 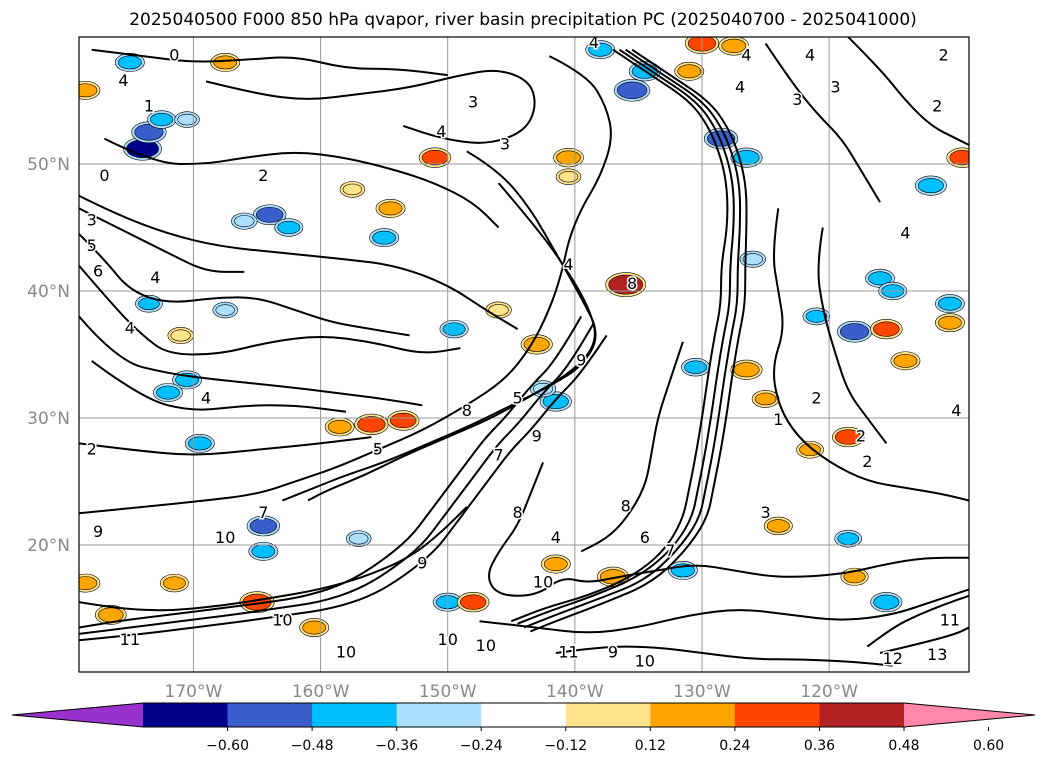 What do you see at coordinates (969, 715) in the screenshot?
I see `colorbar-extend-high` at bounding box center [969, 715].